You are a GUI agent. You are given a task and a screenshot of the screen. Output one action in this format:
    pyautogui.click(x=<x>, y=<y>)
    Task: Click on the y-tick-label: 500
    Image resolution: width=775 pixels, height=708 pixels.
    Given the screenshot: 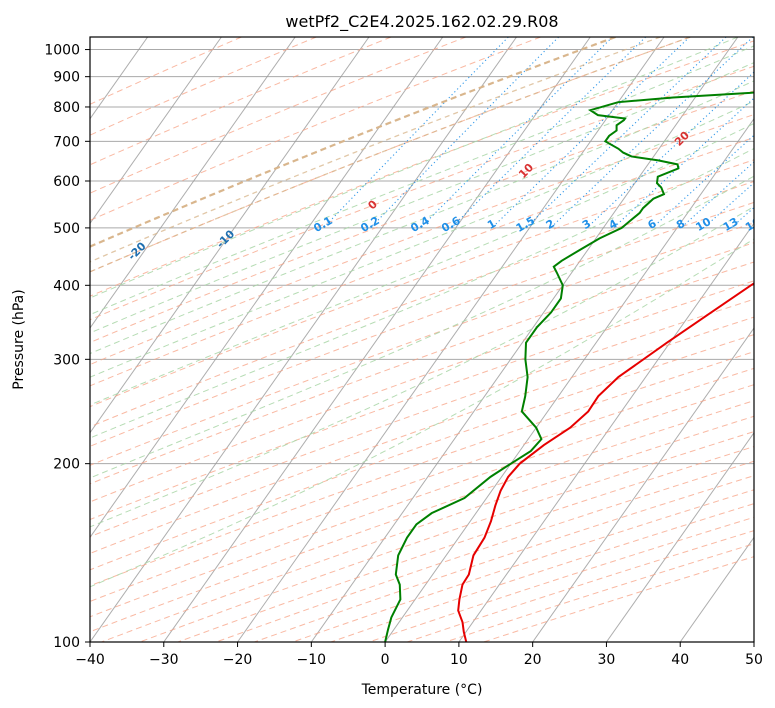 What is the action you would take?
    pyautogui.click(x=66, y=229)
    